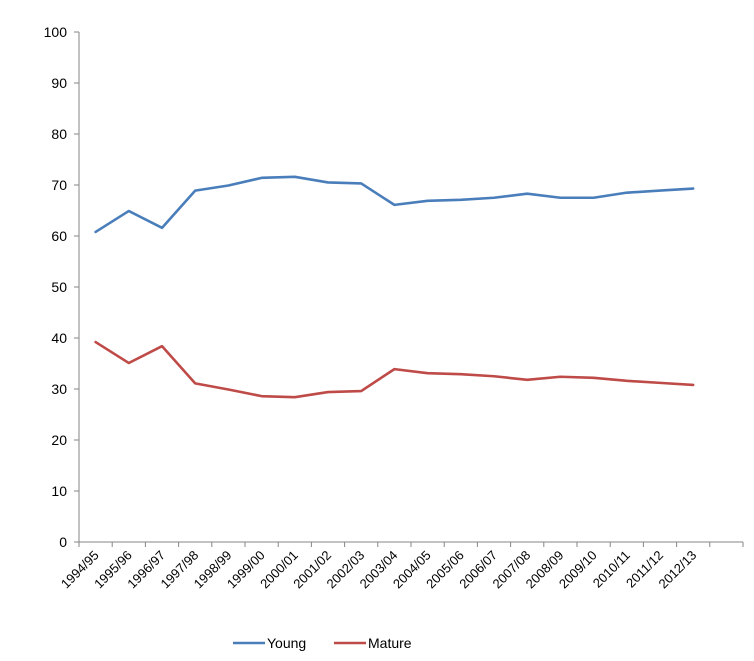 The height and width of the screenshot is (661, 754). What do you see at coordinates (286, 643) in the screenshot?
I see `legend-label: Young` at bounding box center [286, 643].